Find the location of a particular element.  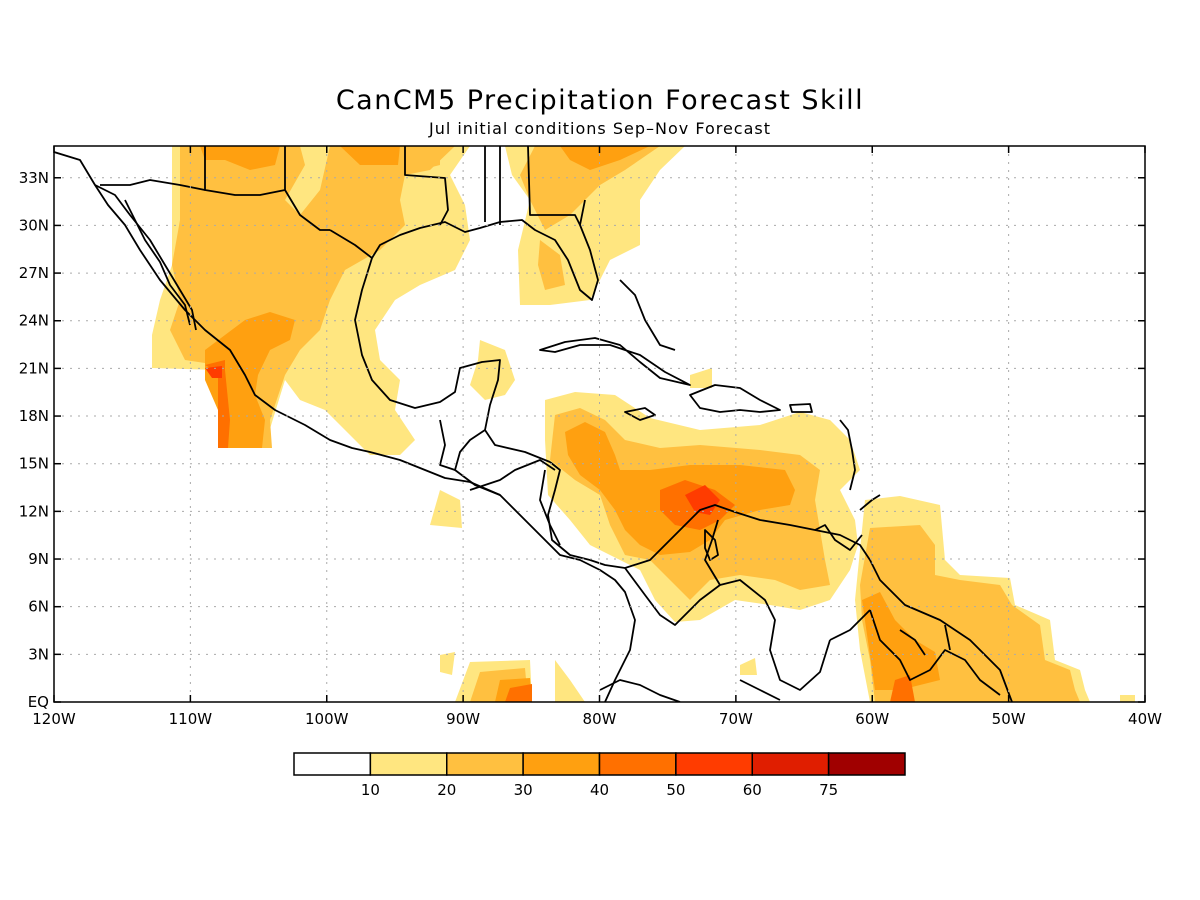

y-tick-label: 9N is located at coordinates (38, 559).